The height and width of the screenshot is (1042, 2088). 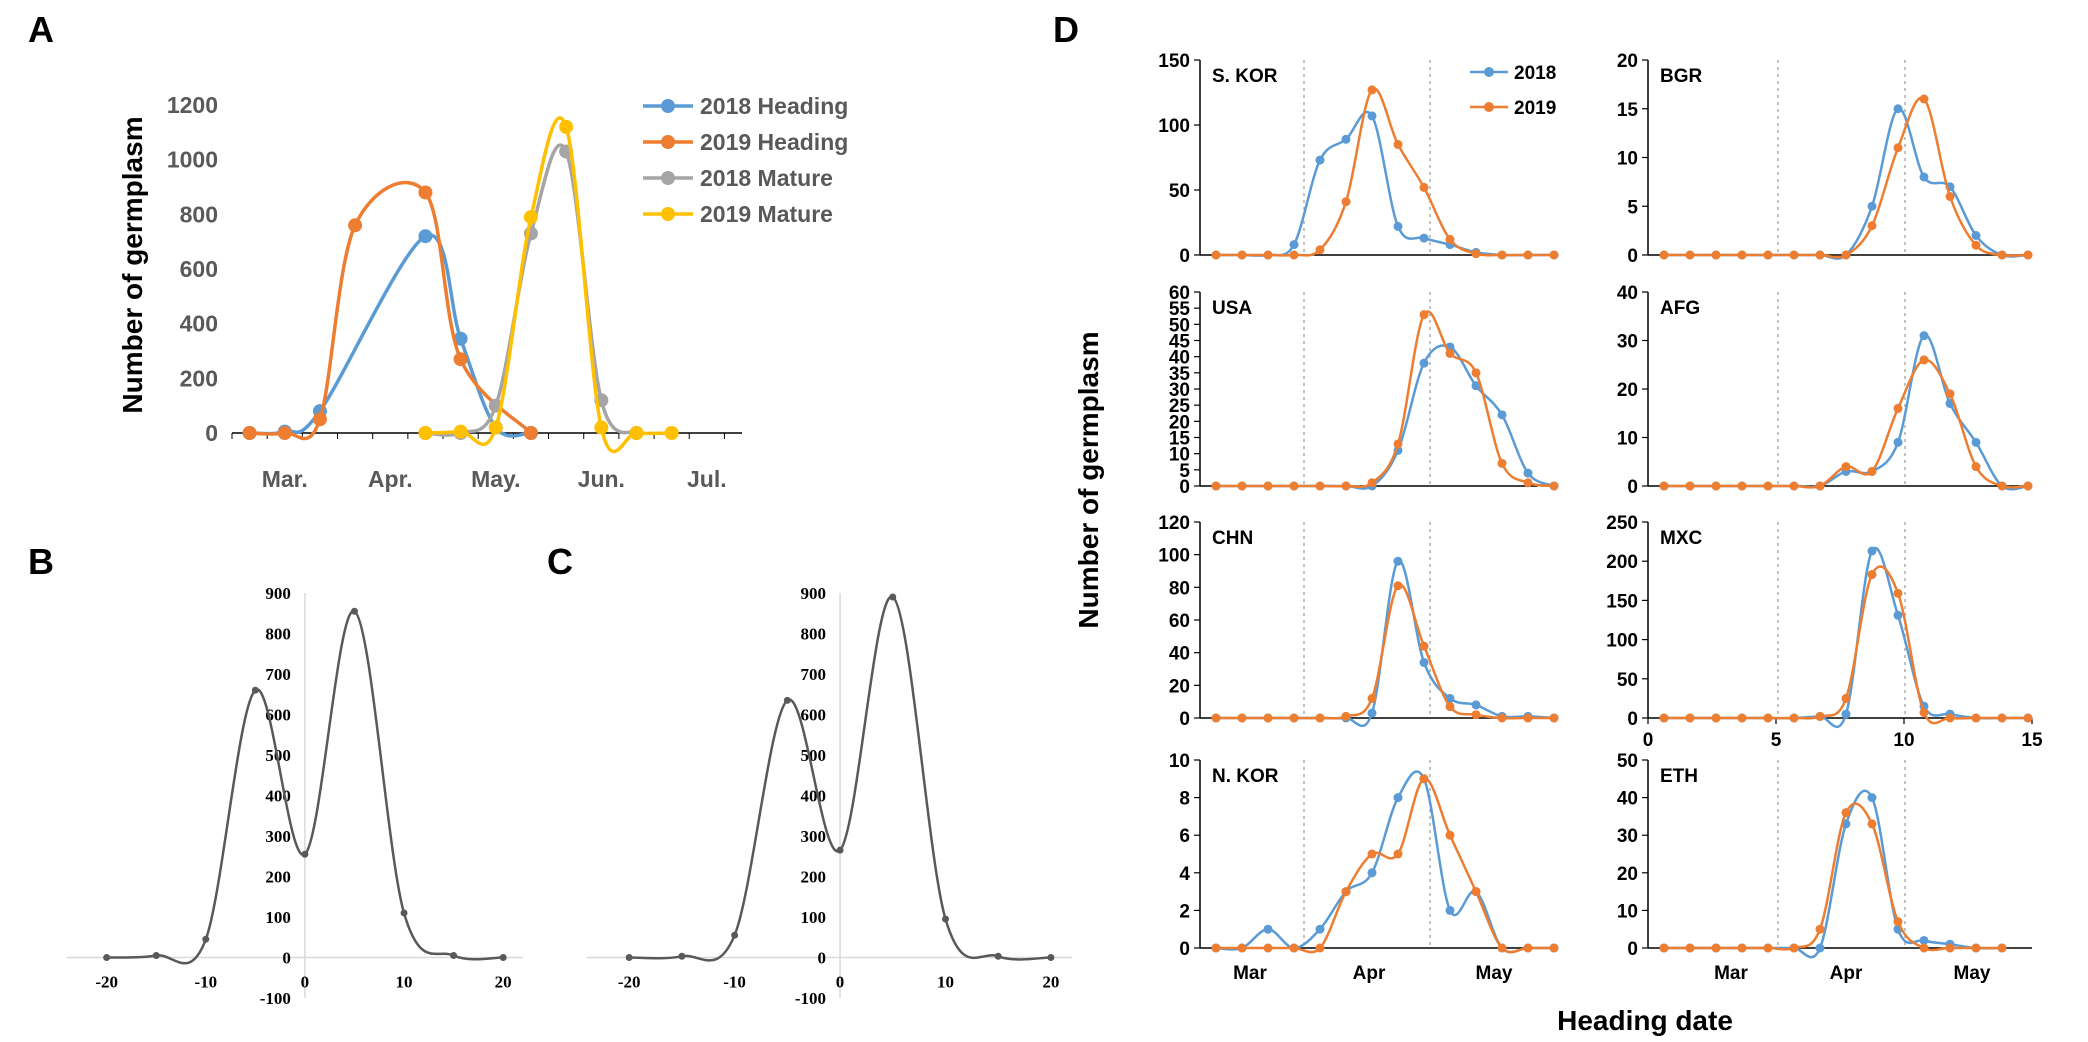 I want to click on y-tick-label: 1000, so click(x=192, y=160).